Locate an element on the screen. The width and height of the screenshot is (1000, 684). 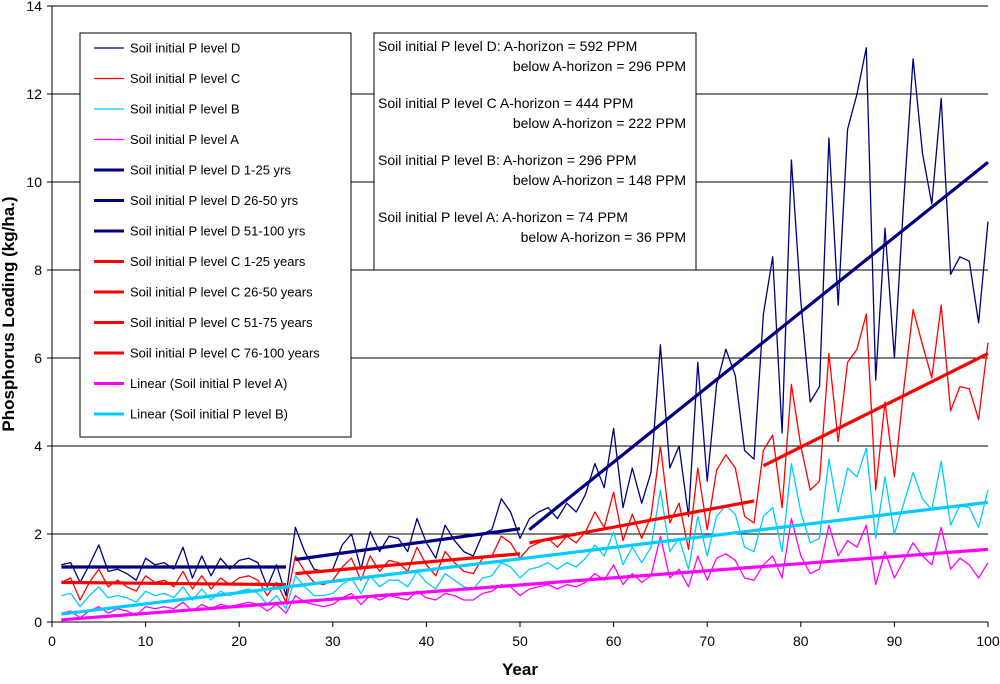
legend-label: Soil initial P level C 1-25 years is located at coordinates (218, 261).